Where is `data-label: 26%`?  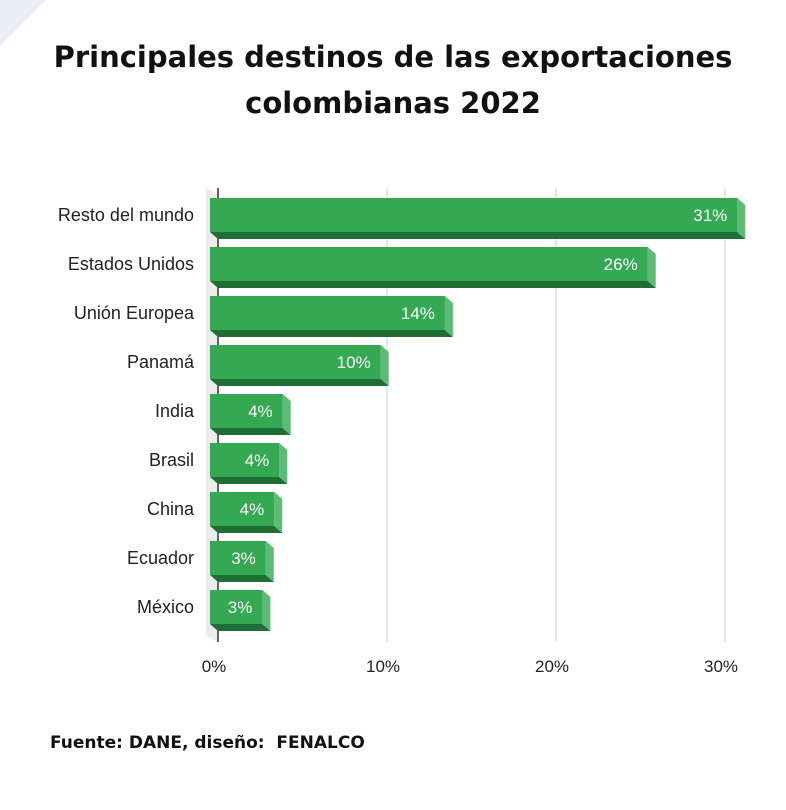
data-label: 26% is located at coordinates (621, 264).